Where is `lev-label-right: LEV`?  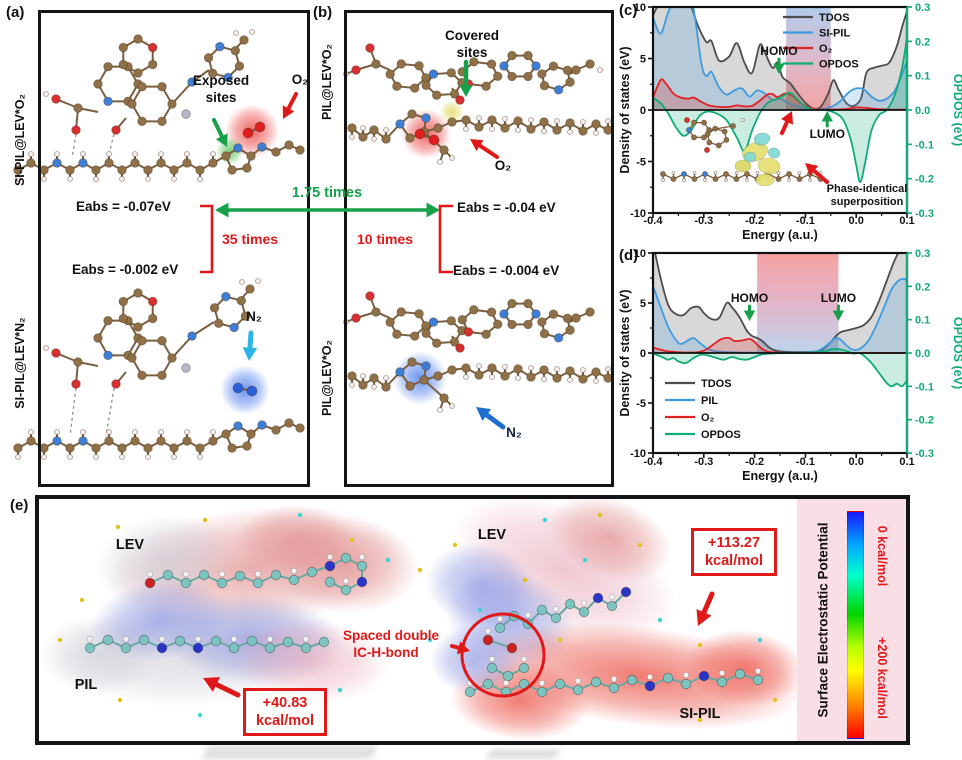
lev-label-right: LEV is located at coordinates (492, 535).